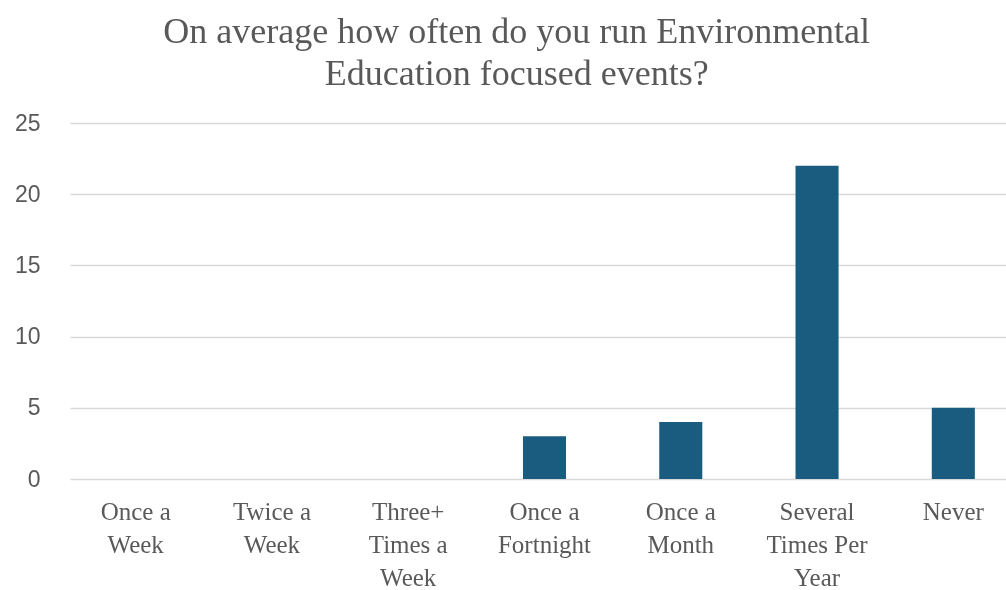  Describe the element at coordinates (680, 527) in the screenshot. I see `x-tick-label: Once a Month` at that location.